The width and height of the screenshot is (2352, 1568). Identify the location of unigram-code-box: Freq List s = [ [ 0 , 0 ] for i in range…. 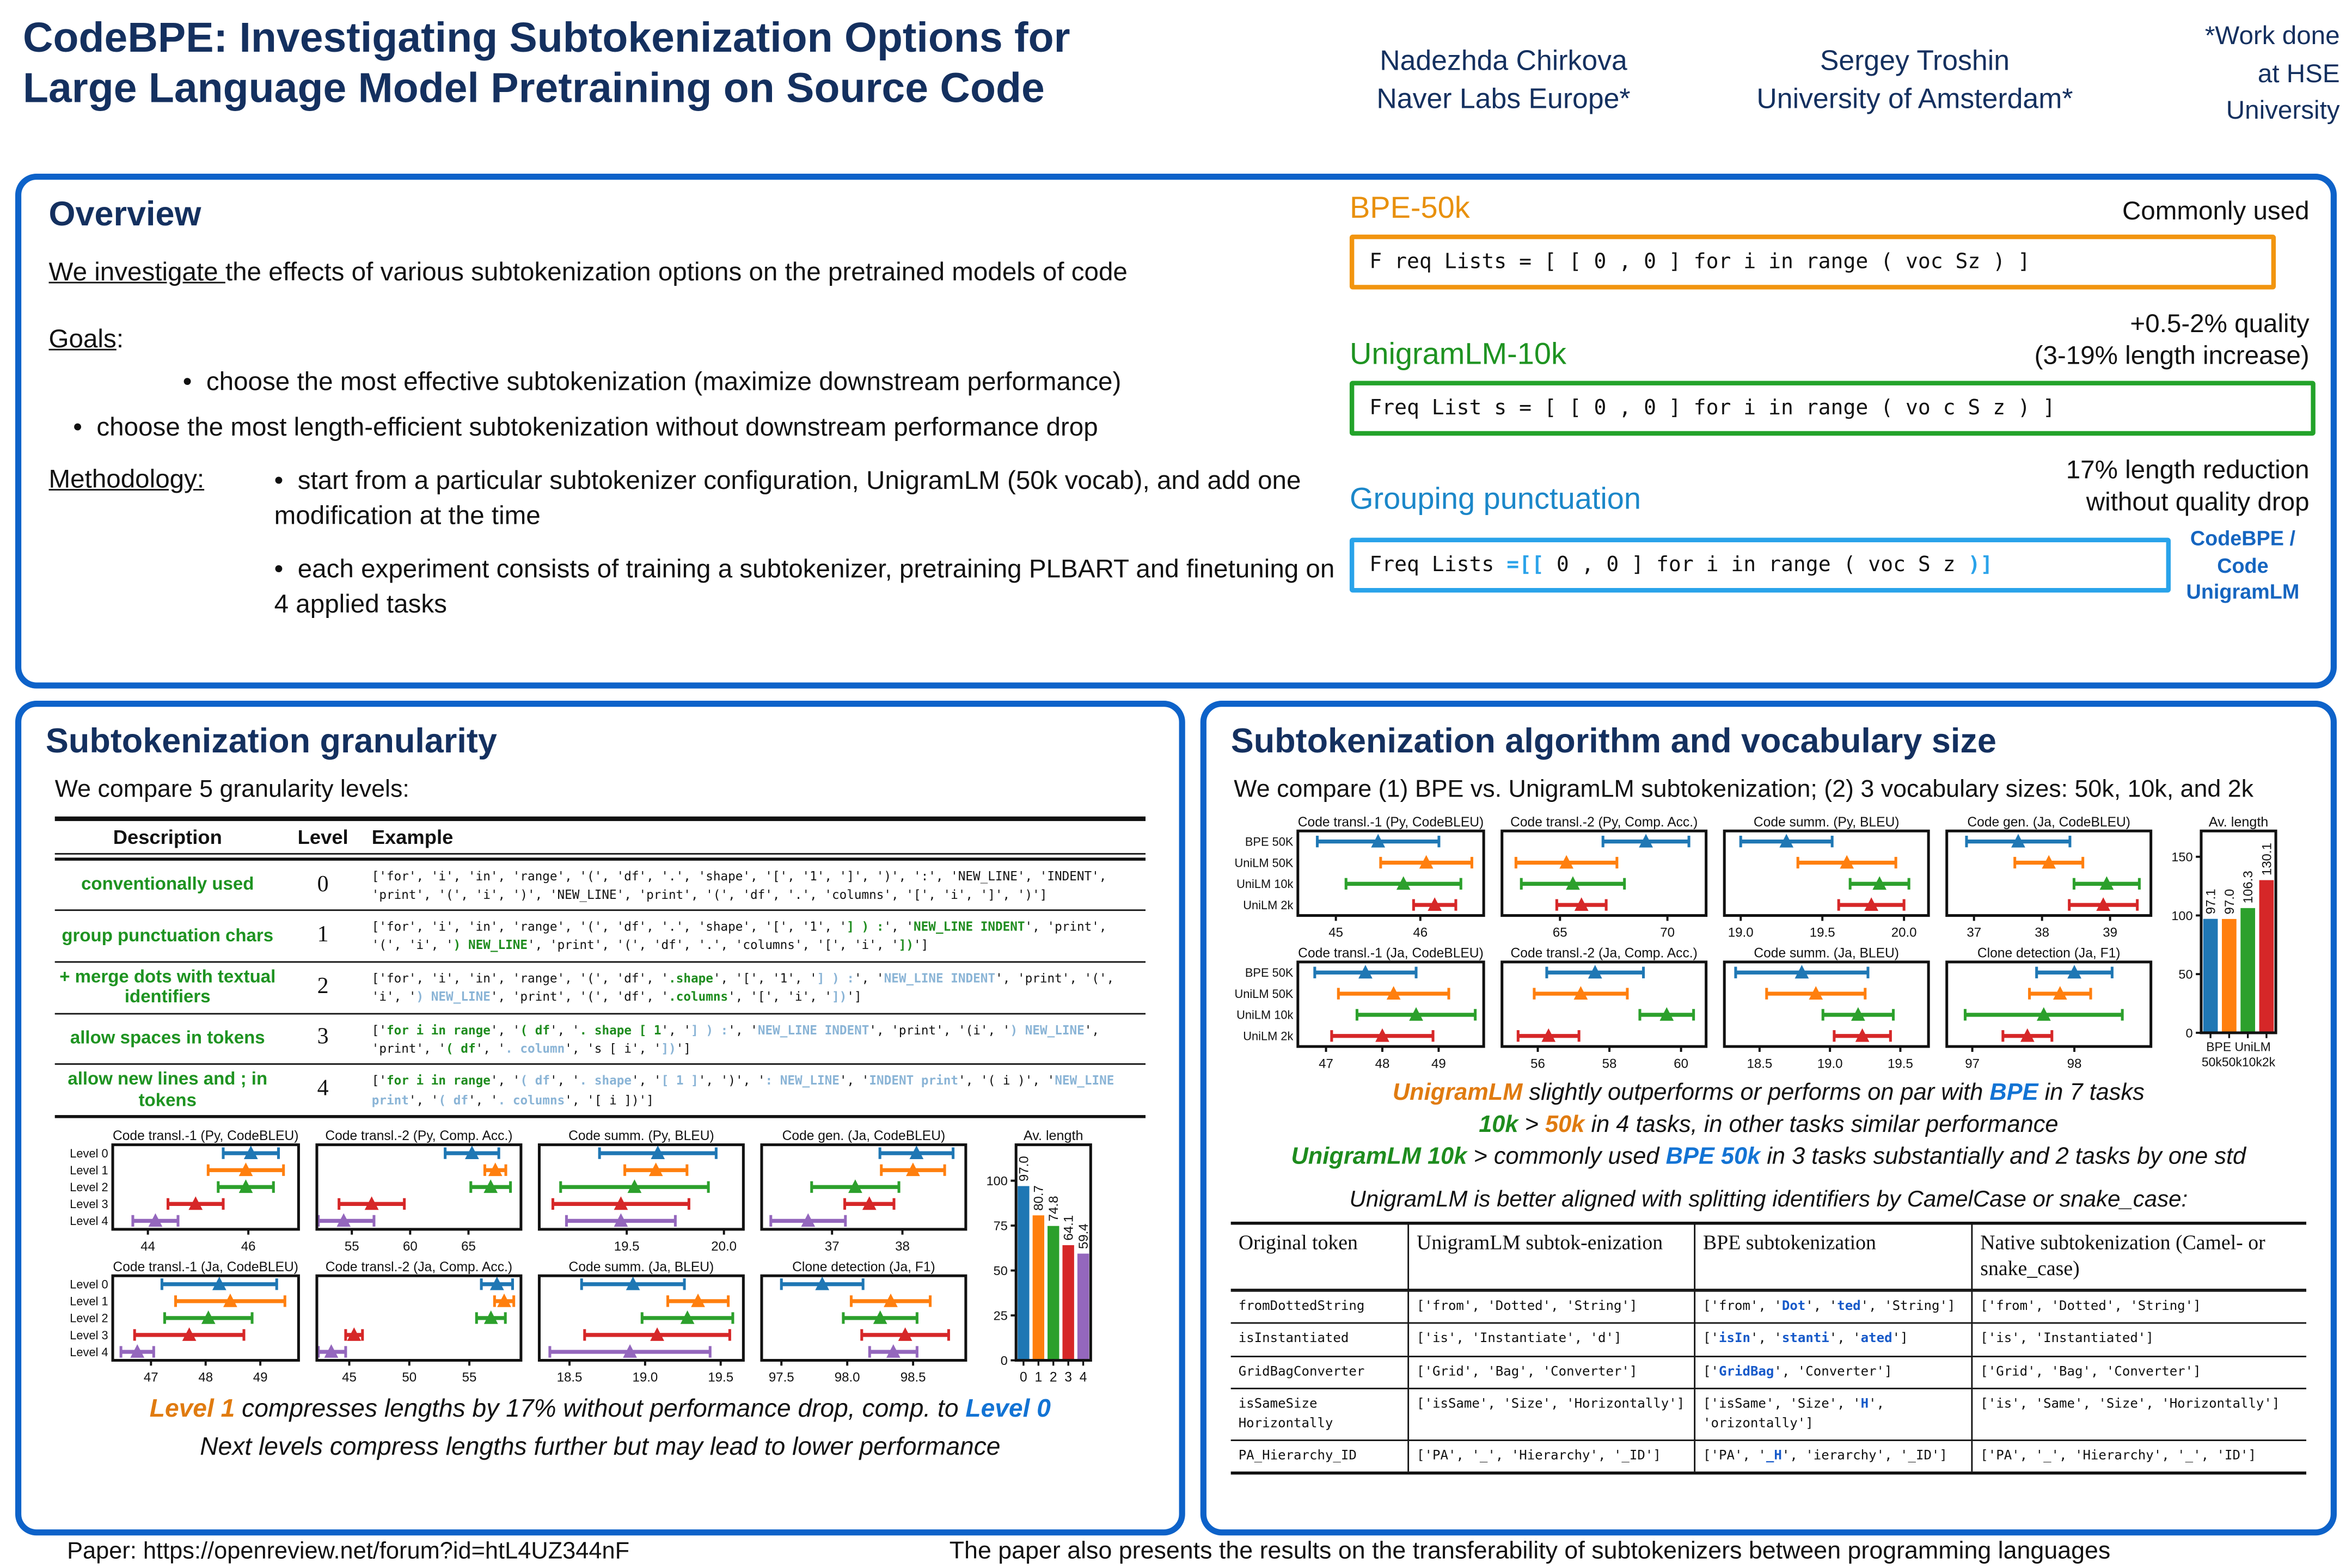
(1832, 407).